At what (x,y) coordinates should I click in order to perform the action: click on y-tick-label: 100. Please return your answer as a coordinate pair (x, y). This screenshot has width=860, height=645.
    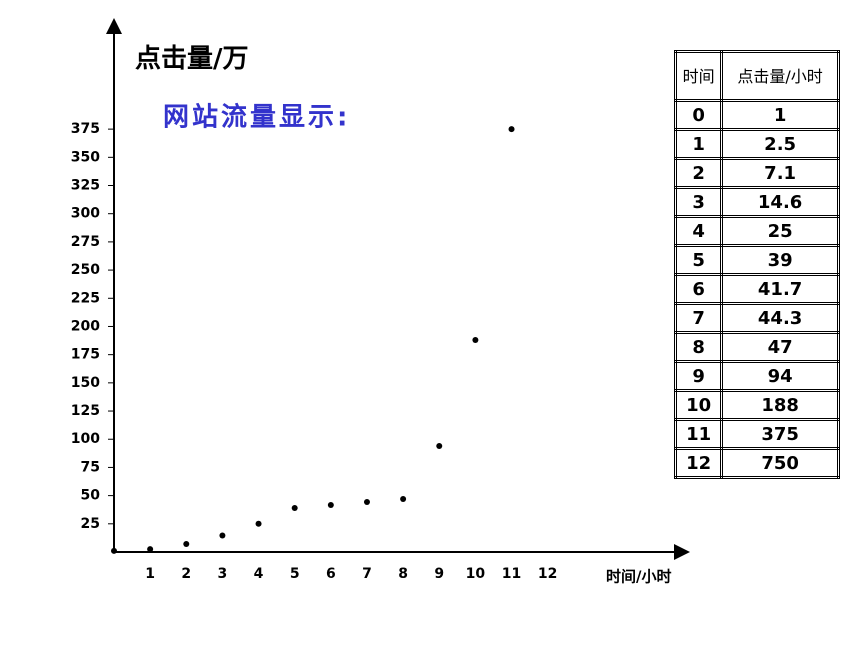
    Looking at the image, I should click on (85, 439).